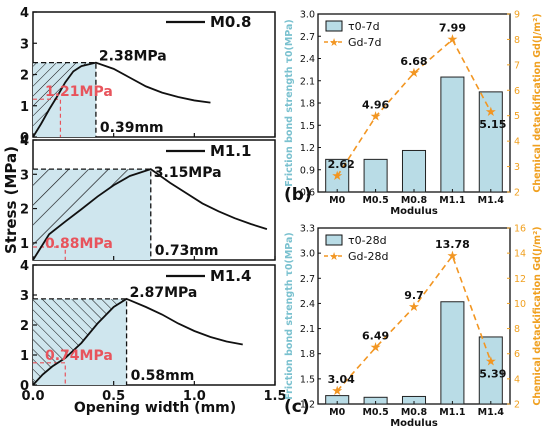 The height and width of the screenshot is (436, 550). I want to click on peak-stress-label: 3.15MPa, so click(188, 173).